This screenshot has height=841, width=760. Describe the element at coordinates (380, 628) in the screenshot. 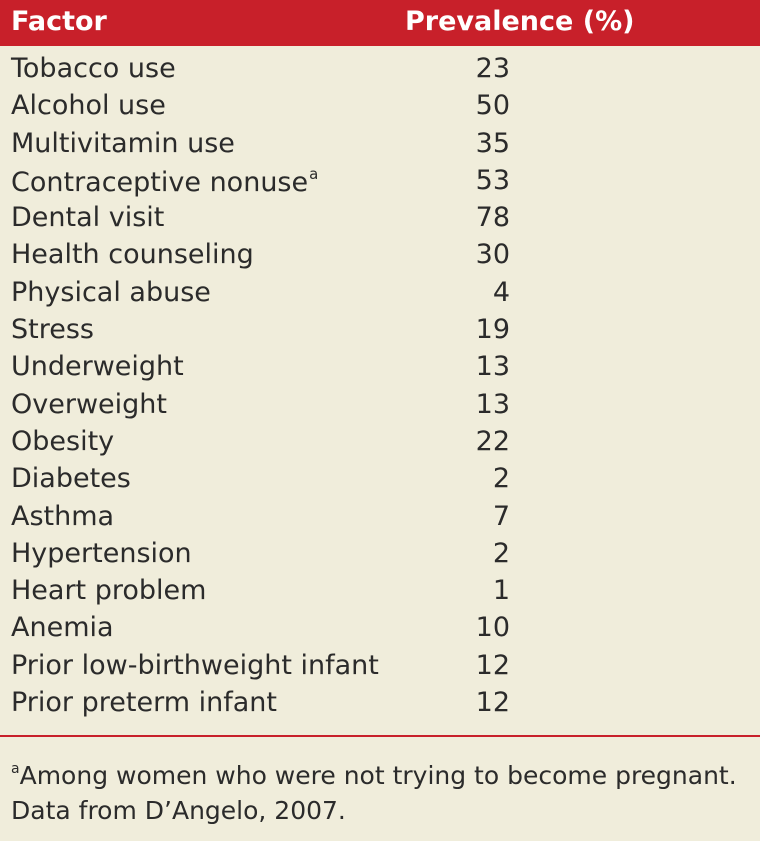

I see `table-row: Anemia 10` at that location.